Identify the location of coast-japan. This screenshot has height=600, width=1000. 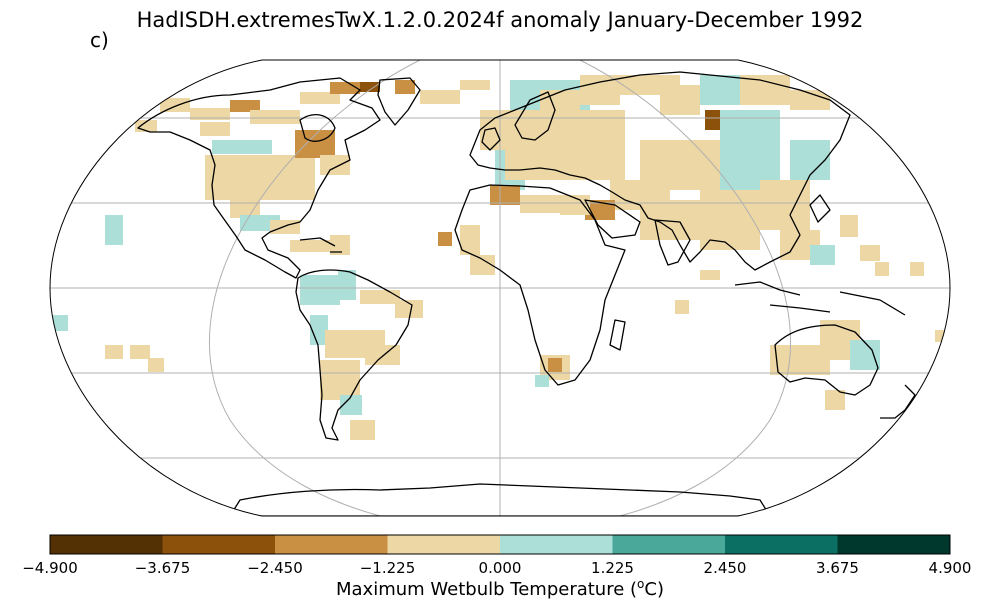
(820, 208).